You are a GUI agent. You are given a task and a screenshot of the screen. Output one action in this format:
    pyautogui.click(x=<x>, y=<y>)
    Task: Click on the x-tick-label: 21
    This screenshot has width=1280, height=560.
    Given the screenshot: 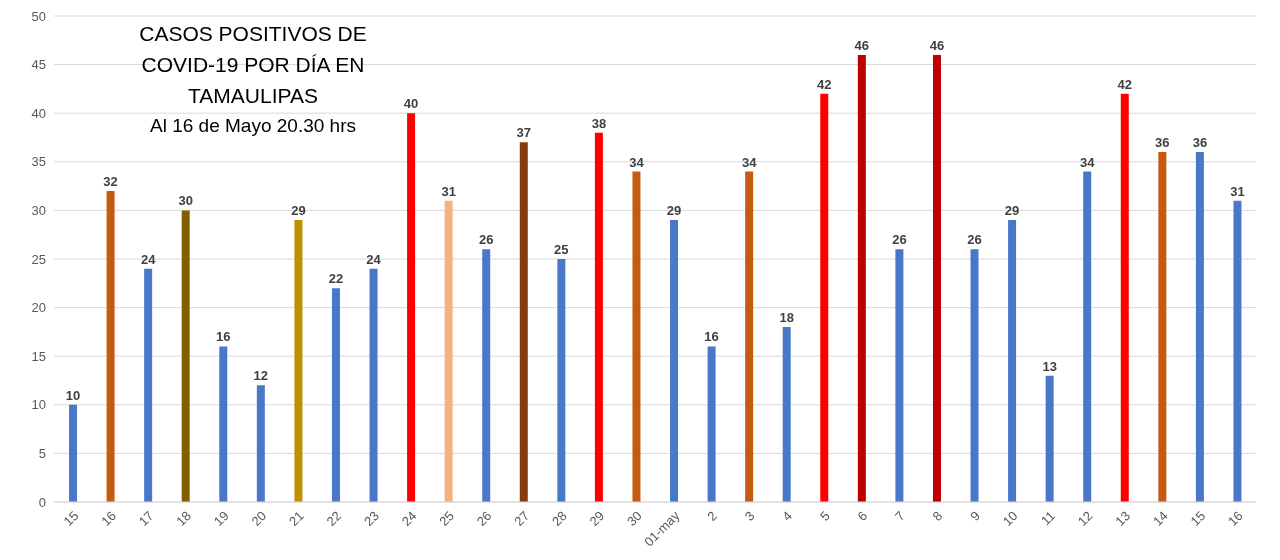 What is the action you would take?
    pyautogui.click(x=296, y=518)
    